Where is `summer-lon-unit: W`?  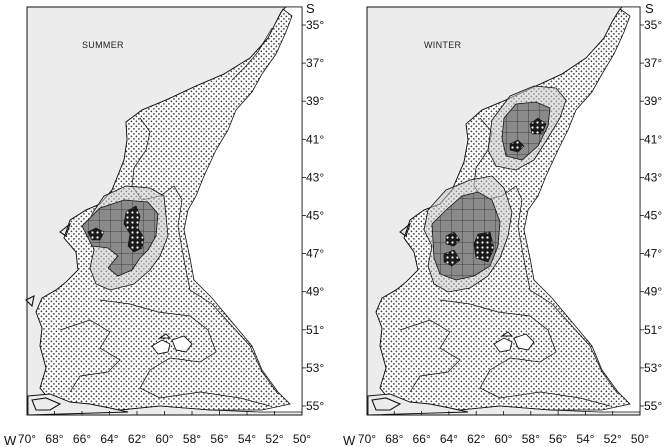
summer-lon-unit: W is located at coordinates (10, 440).